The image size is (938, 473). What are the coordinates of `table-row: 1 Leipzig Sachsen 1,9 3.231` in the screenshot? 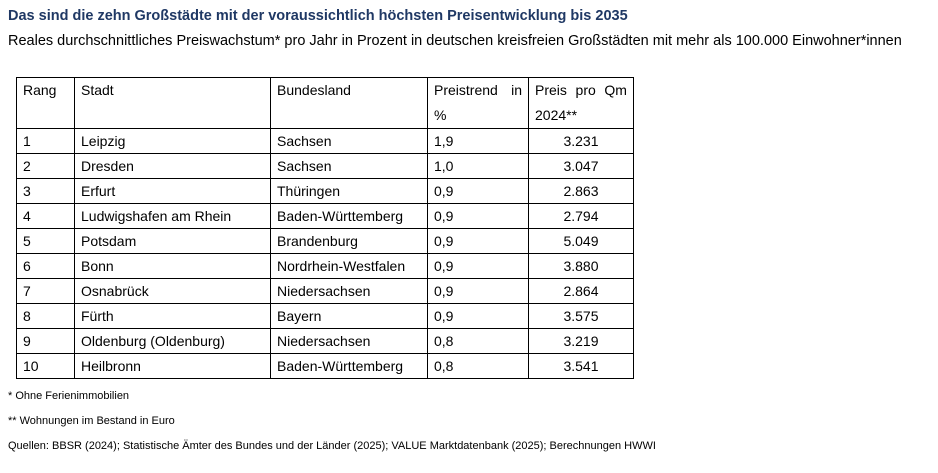 It's located at (325, 141).